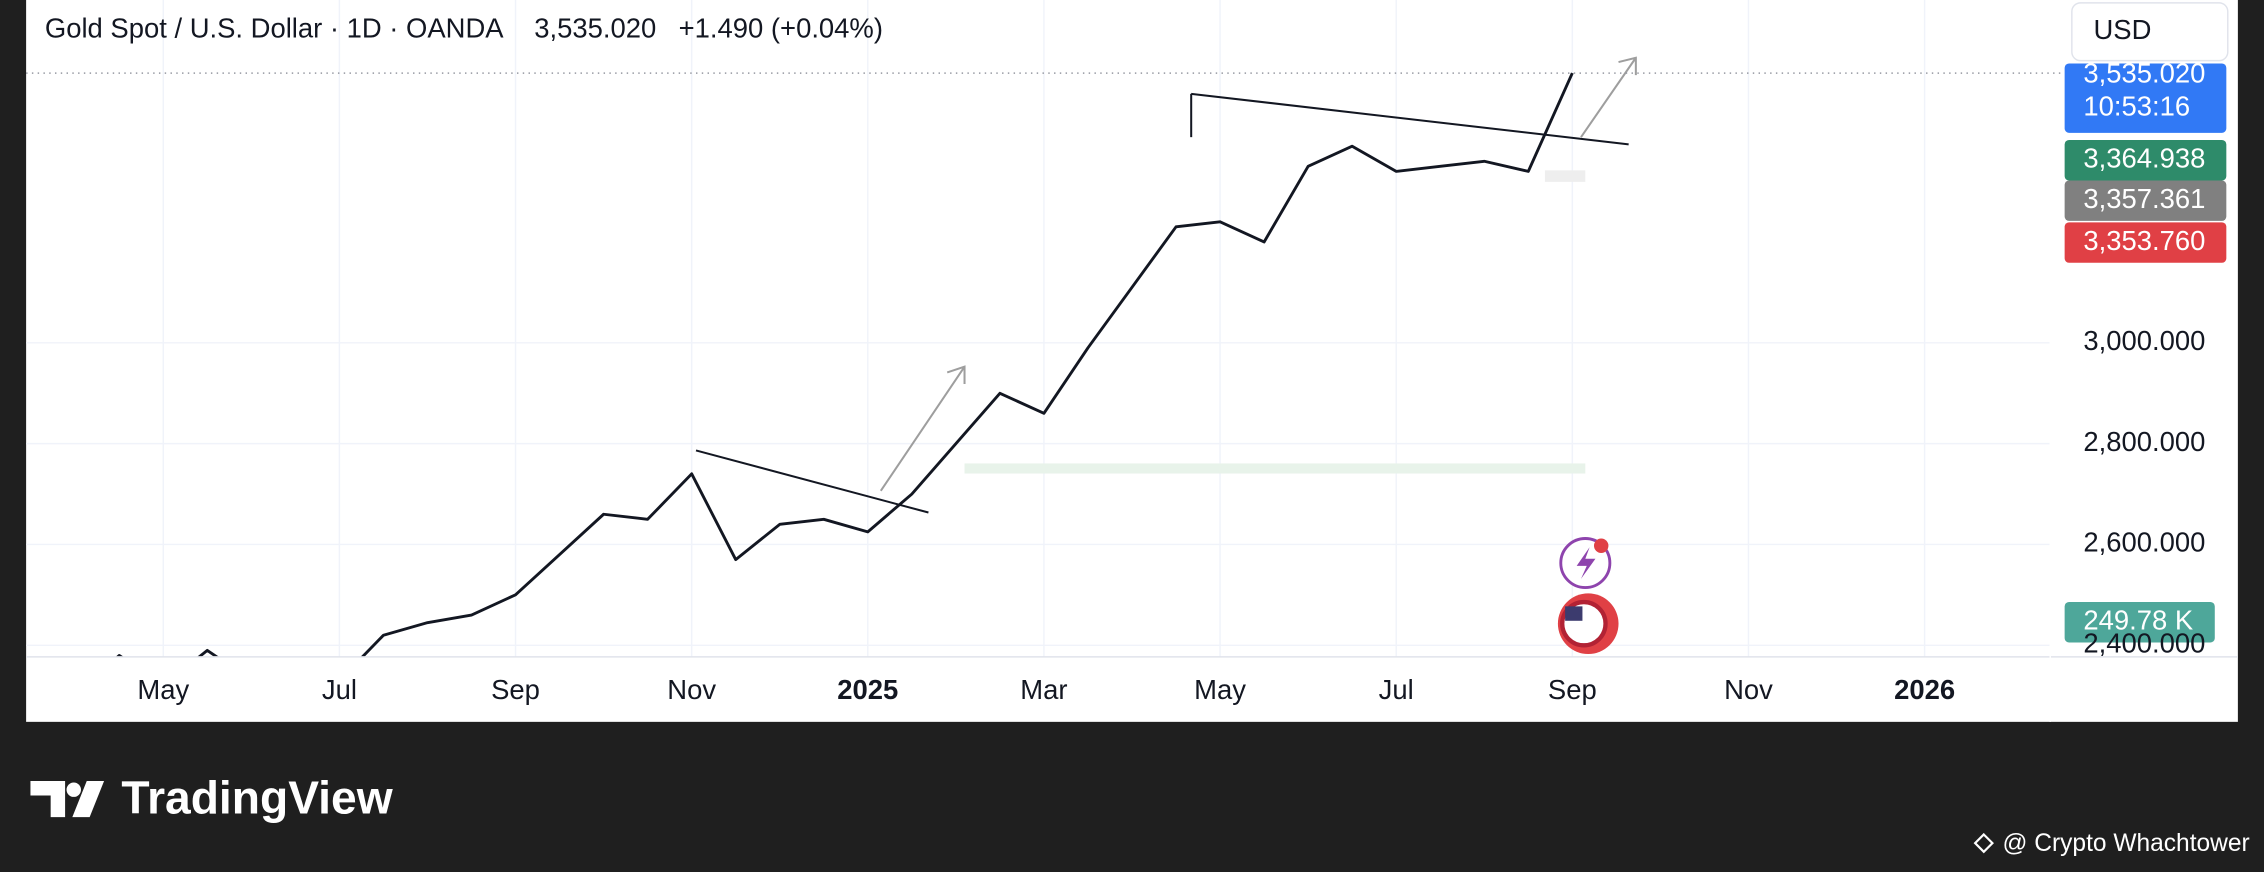  What do you see at coordinates (1601, 545) in the screenshot?
I see `alert-dot` at bounding box center [1601, 545].